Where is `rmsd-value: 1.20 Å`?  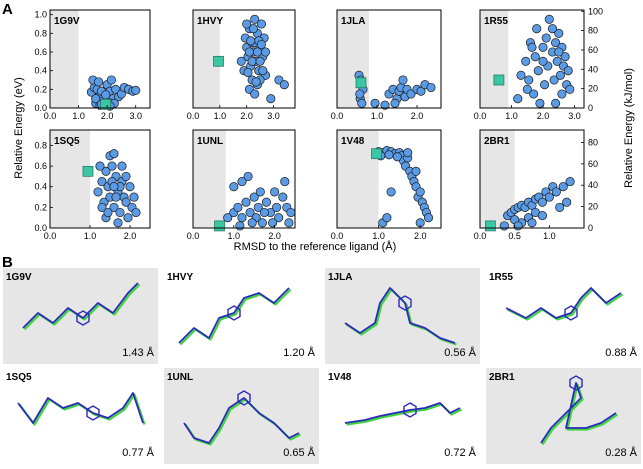
rmsd-value: 1.20 Å is located at coordinates (299, 352).